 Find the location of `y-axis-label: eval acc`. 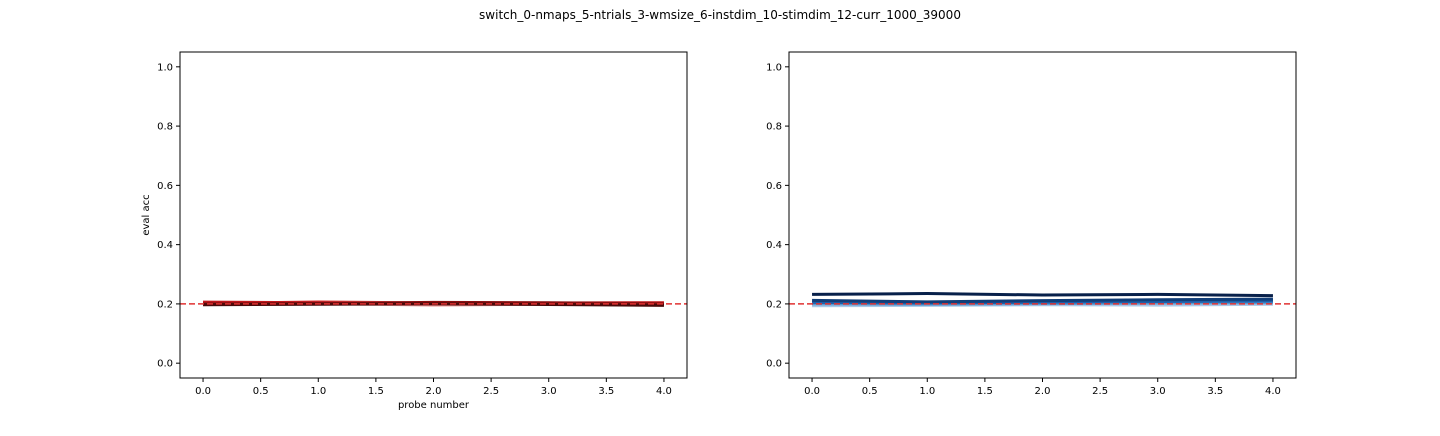

y-axis-label: eval acc is located at coordinates (146, 214).